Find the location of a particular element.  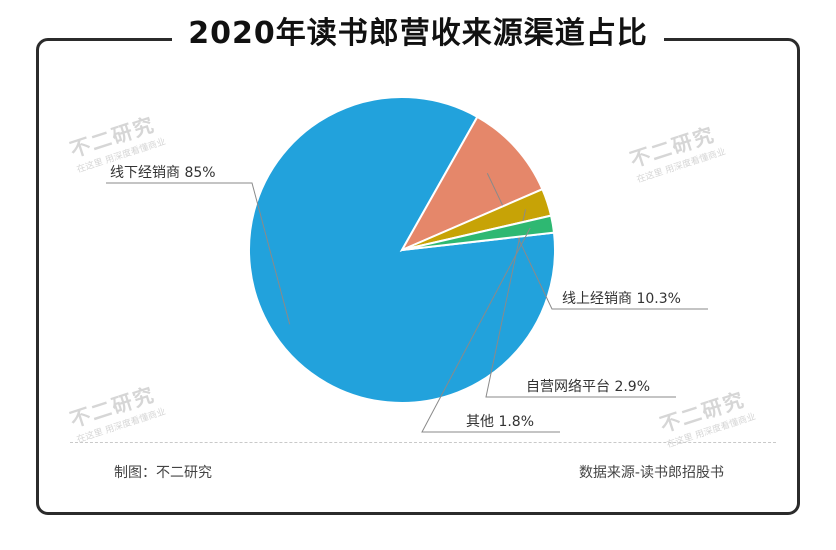

footer-divider is located at coordinates (423, 442).